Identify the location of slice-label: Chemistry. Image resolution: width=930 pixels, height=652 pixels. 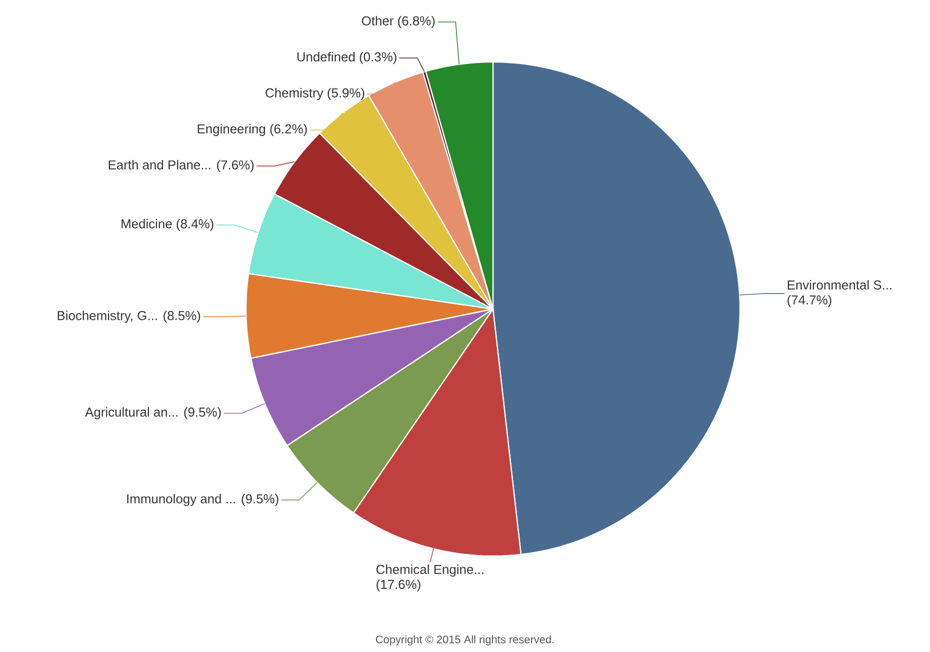
(295, 94).